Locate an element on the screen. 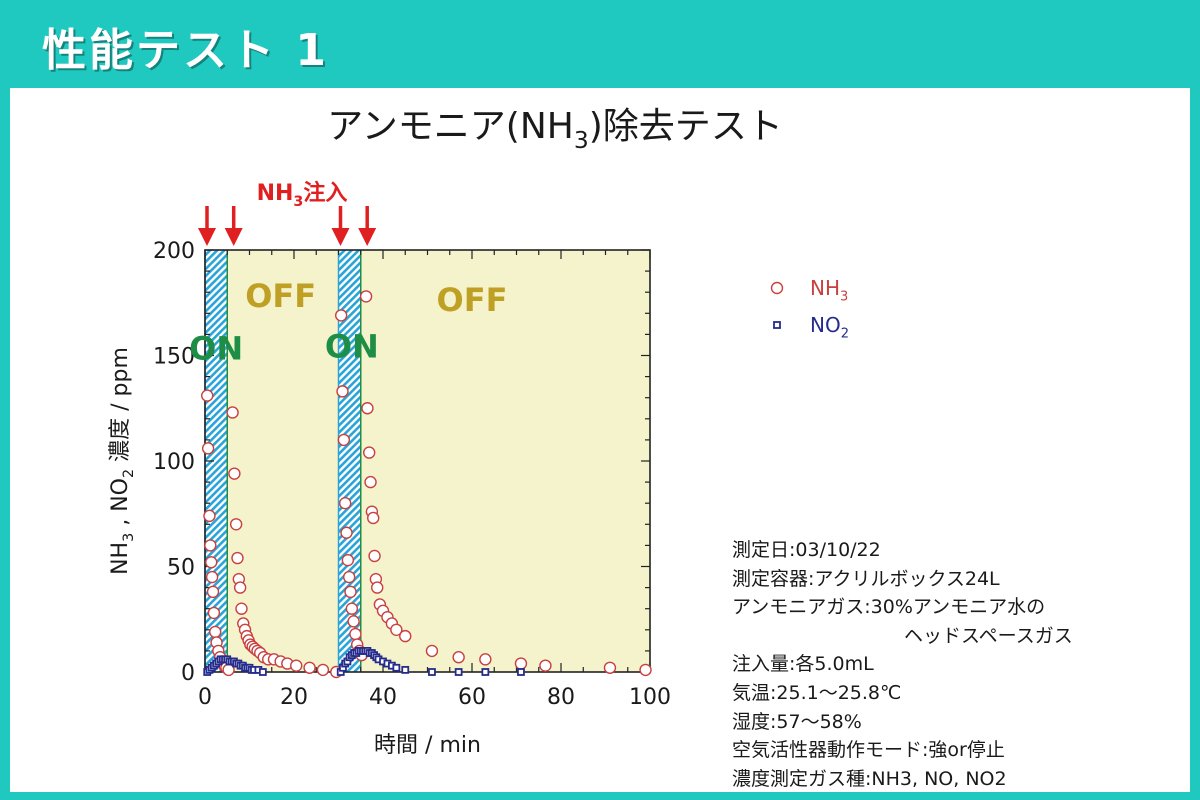 The width and height of the screenshot is (1200, 800). header-bar: 性能テスト 1 is located at coordinates (600, 43).